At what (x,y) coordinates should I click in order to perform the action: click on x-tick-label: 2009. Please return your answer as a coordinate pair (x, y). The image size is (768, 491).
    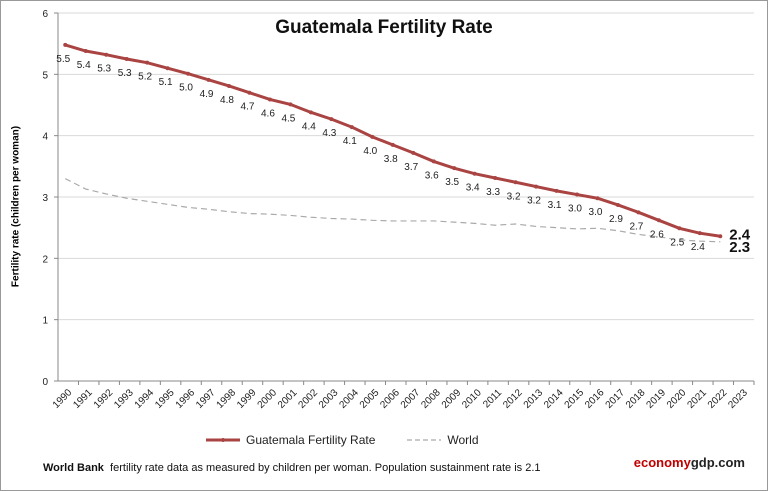
    Looking at the image, I should click on (452, 399).